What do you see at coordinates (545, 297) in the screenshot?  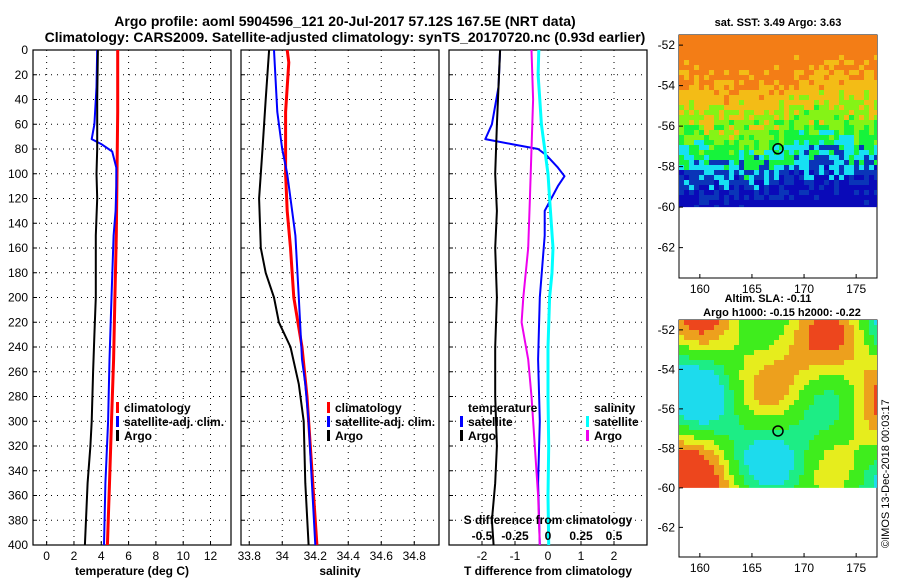 I see `series-line-salinity-satellite` at bounding box center [545, 297].